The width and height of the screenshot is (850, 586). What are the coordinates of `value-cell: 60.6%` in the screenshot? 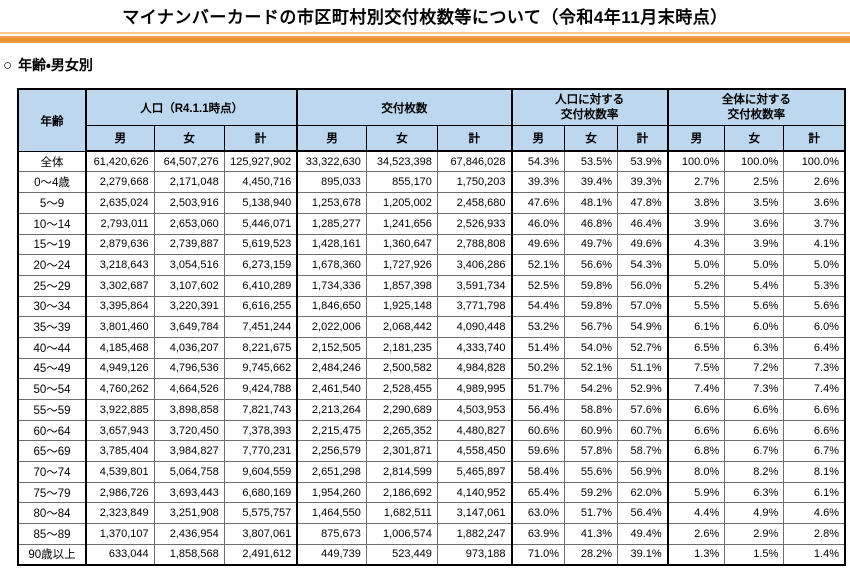 It's located at (538, 430).